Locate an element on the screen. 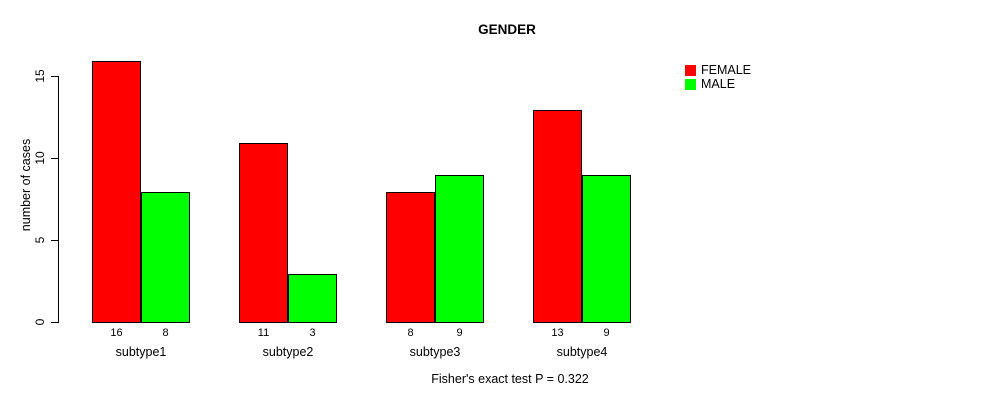  x-category-label: subtype1 is located at coordinates (141, 352).